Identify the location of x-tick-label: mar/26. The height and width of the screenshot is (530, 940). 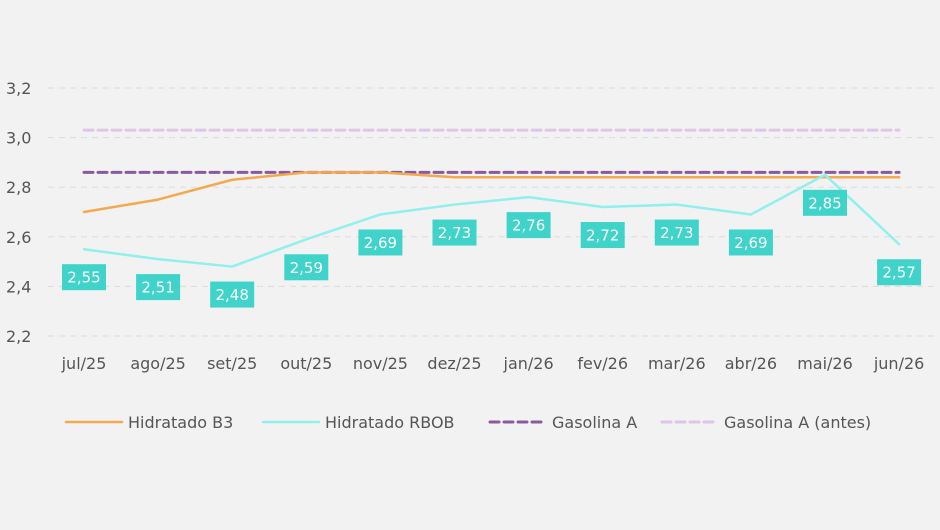
(677, 363).